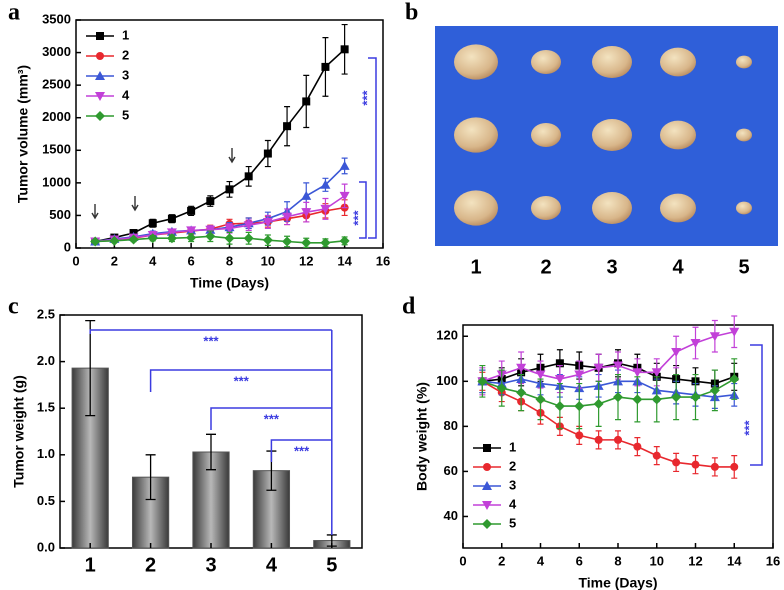 The height and width of the screenshot is (590, 784). What do you see at coordinates (46, 453) in the screenshot?
I see `y-tick-label: 1.0` at bounding box center [46, 453].